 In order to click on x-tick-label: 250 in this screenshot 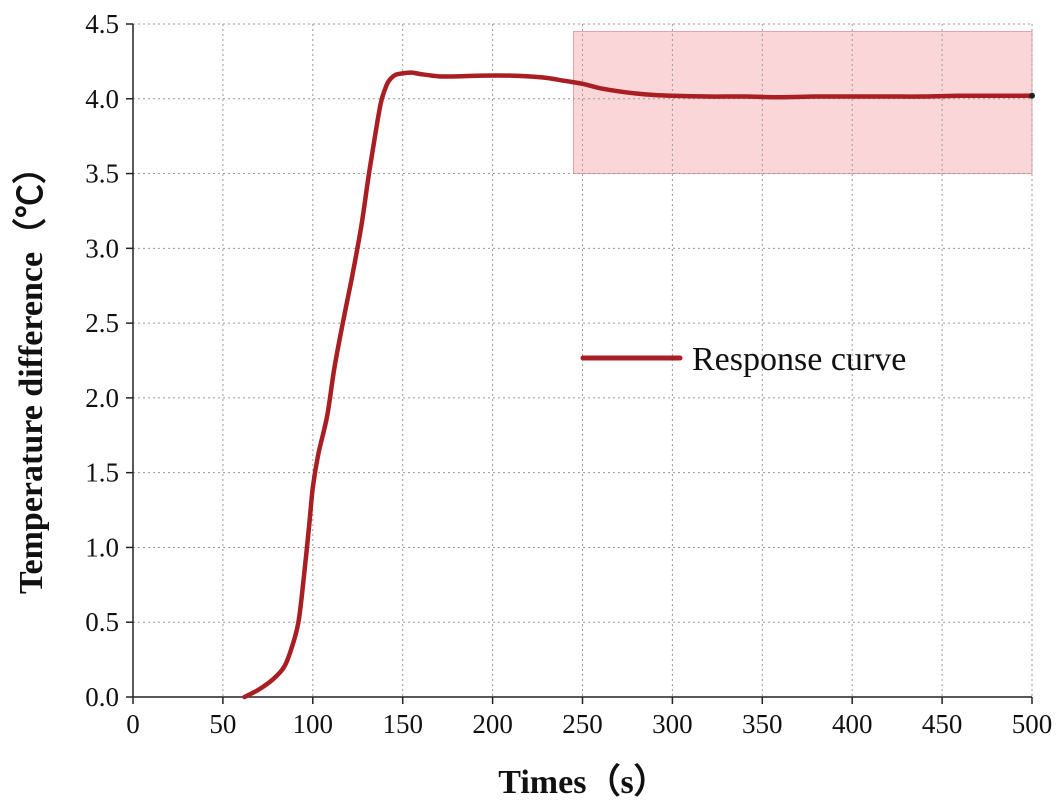, I will do `click(582, 724)`.